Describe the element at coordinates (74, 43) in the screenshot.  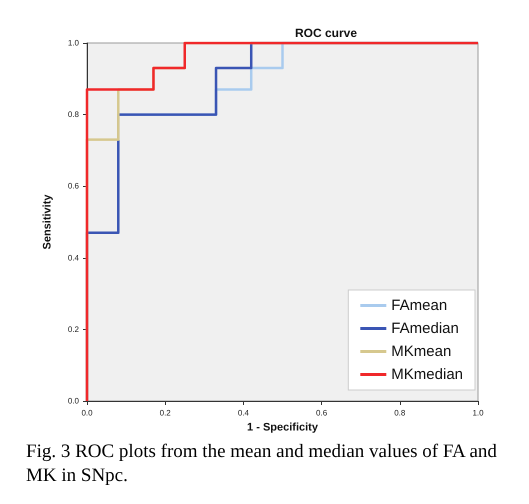
I see `y-tick-label: 1.0` at that location.